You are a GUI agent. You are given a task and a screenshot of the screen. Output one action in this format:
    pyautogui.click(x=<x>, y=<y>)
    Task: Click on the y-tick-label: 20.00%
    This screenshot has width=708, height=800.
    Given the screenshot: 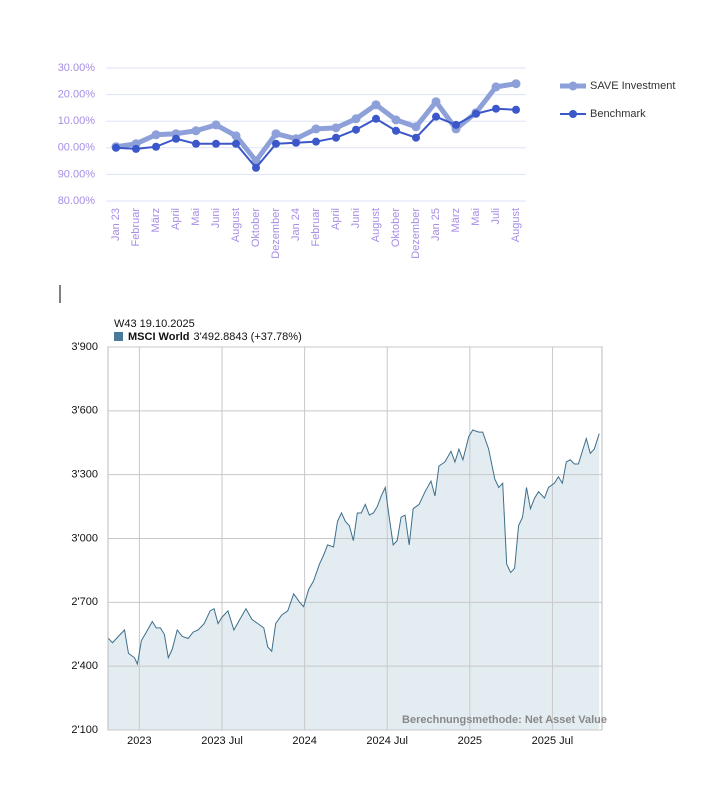 What is the action you would take?
    pyautogui.click(x=77, y=95)
    